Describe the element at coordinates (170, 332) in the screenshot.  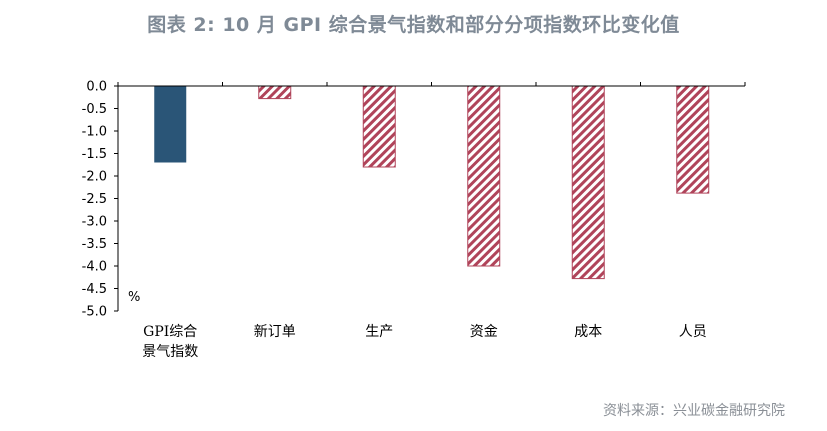
I see `category-label-0-line-0: GPI综合` at that location.